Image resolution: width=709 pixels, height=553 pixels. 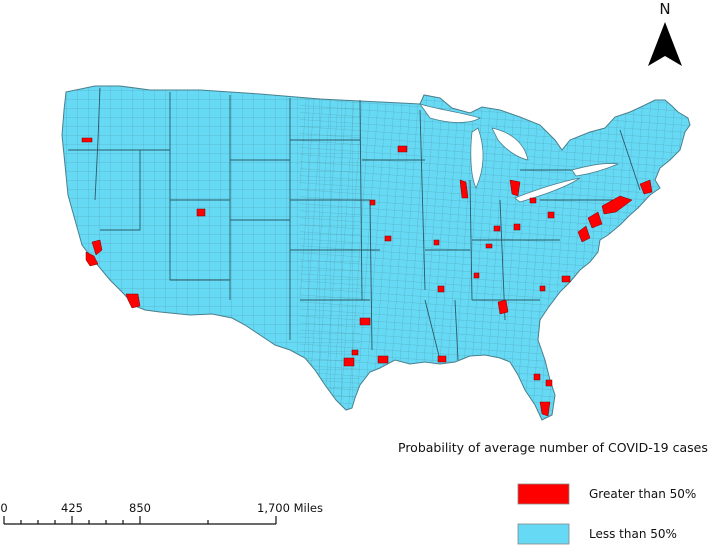 What do you see at coordinates (3, 508) in the screenshot?
I see `scale-label-0: 0` at bounding box center [3, 508].